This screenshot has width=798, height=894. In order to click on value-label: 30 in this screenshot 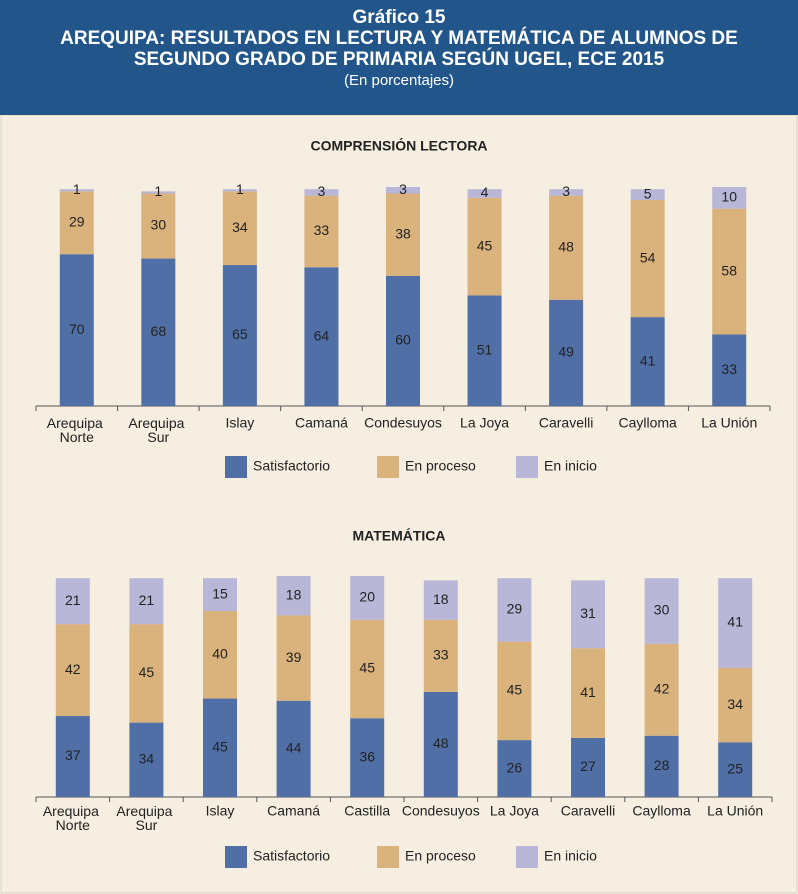, I will do `click(159, 225)`.